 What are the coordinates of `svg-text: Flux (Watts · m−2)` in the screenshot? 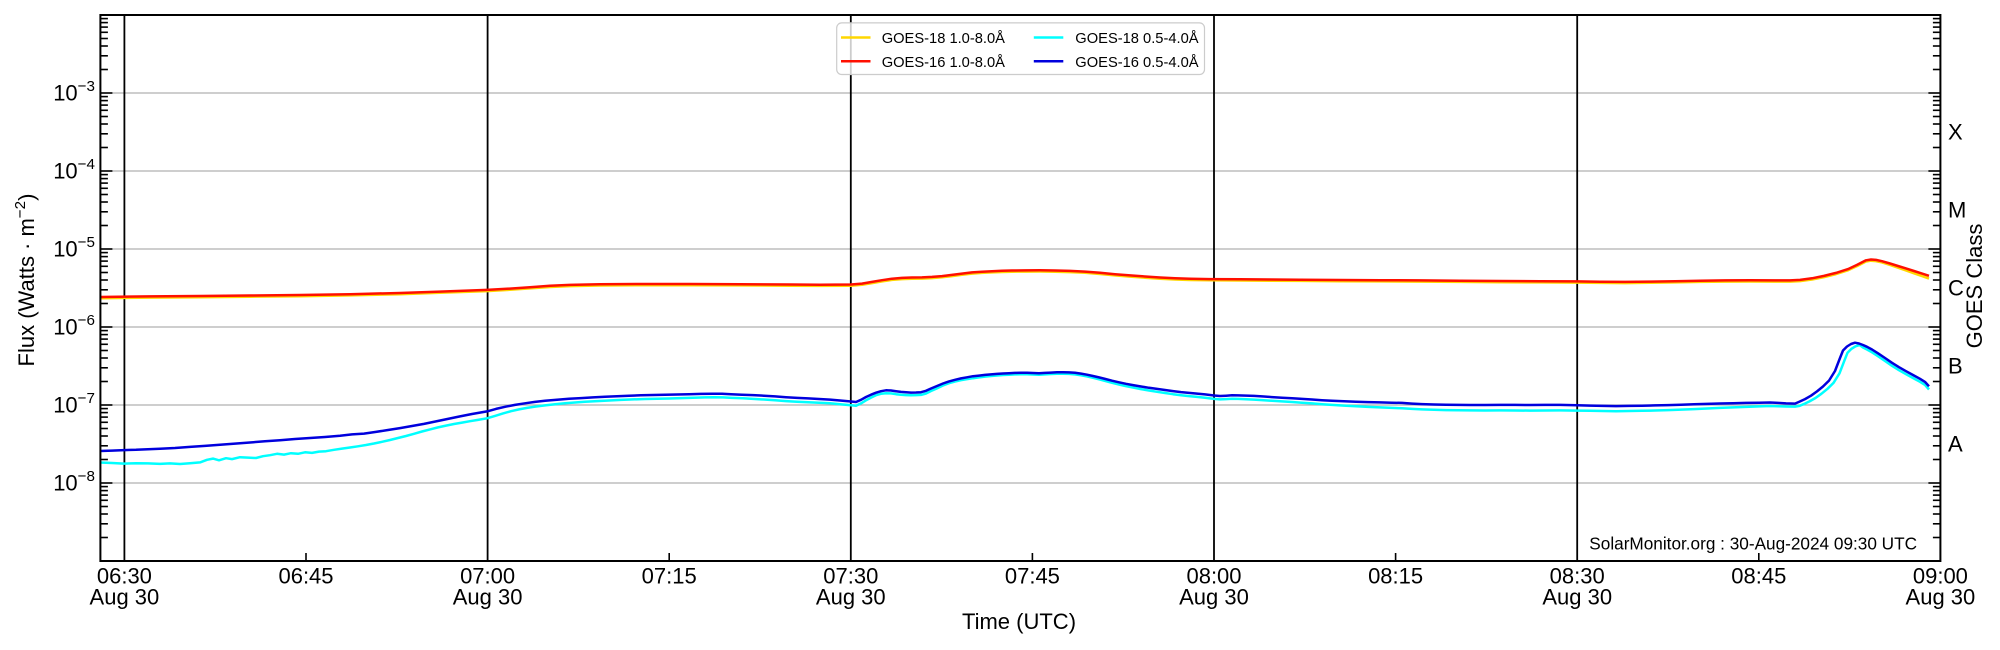 It's located at (25, 280).